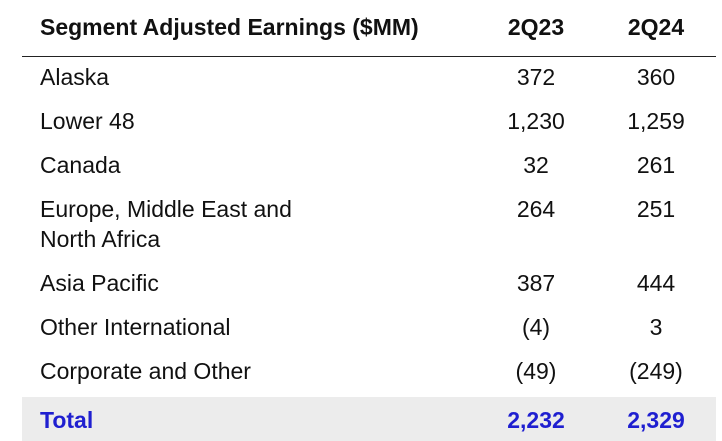 The height and width of the screenshot is (441, 722). I want to click on header-col-2q24: 2Q24, so click(656, 27).